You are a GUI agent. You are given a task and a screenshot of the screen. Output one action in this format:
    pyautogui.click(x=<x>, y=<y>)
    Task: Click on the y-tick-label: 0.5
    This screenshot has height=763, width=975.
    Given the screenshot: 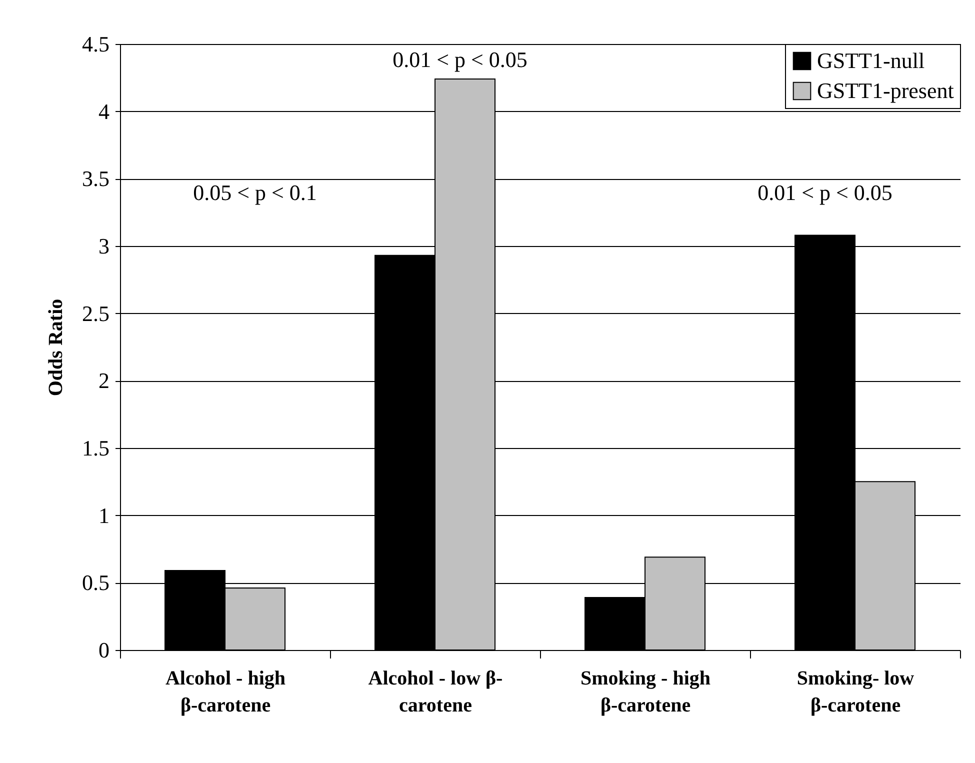 What is the action you would take?
    pyautogui.click(x=96, y=583)
    